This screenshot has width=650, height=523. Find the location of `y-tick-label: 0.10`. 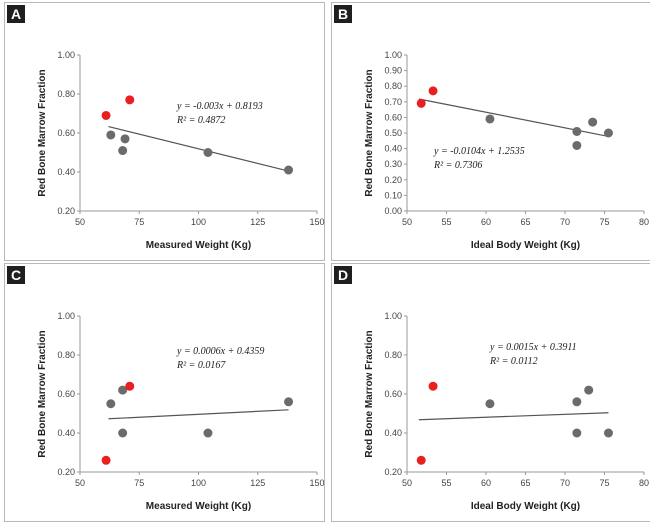

y-tick-label: 0.10 is located at coordinates (393, 195).